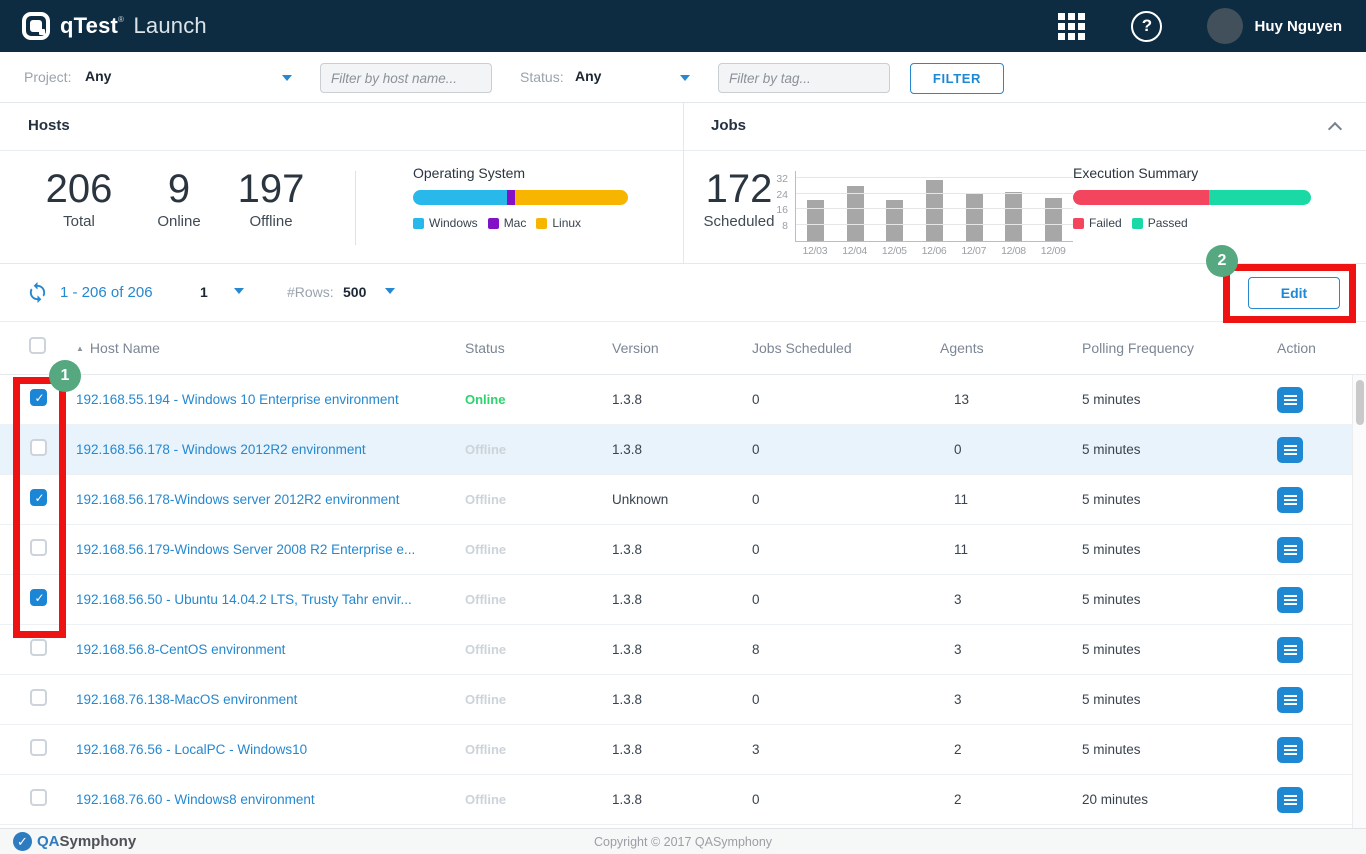  I want to click on execution-legend: Failed Passed, so click(1193, 223).